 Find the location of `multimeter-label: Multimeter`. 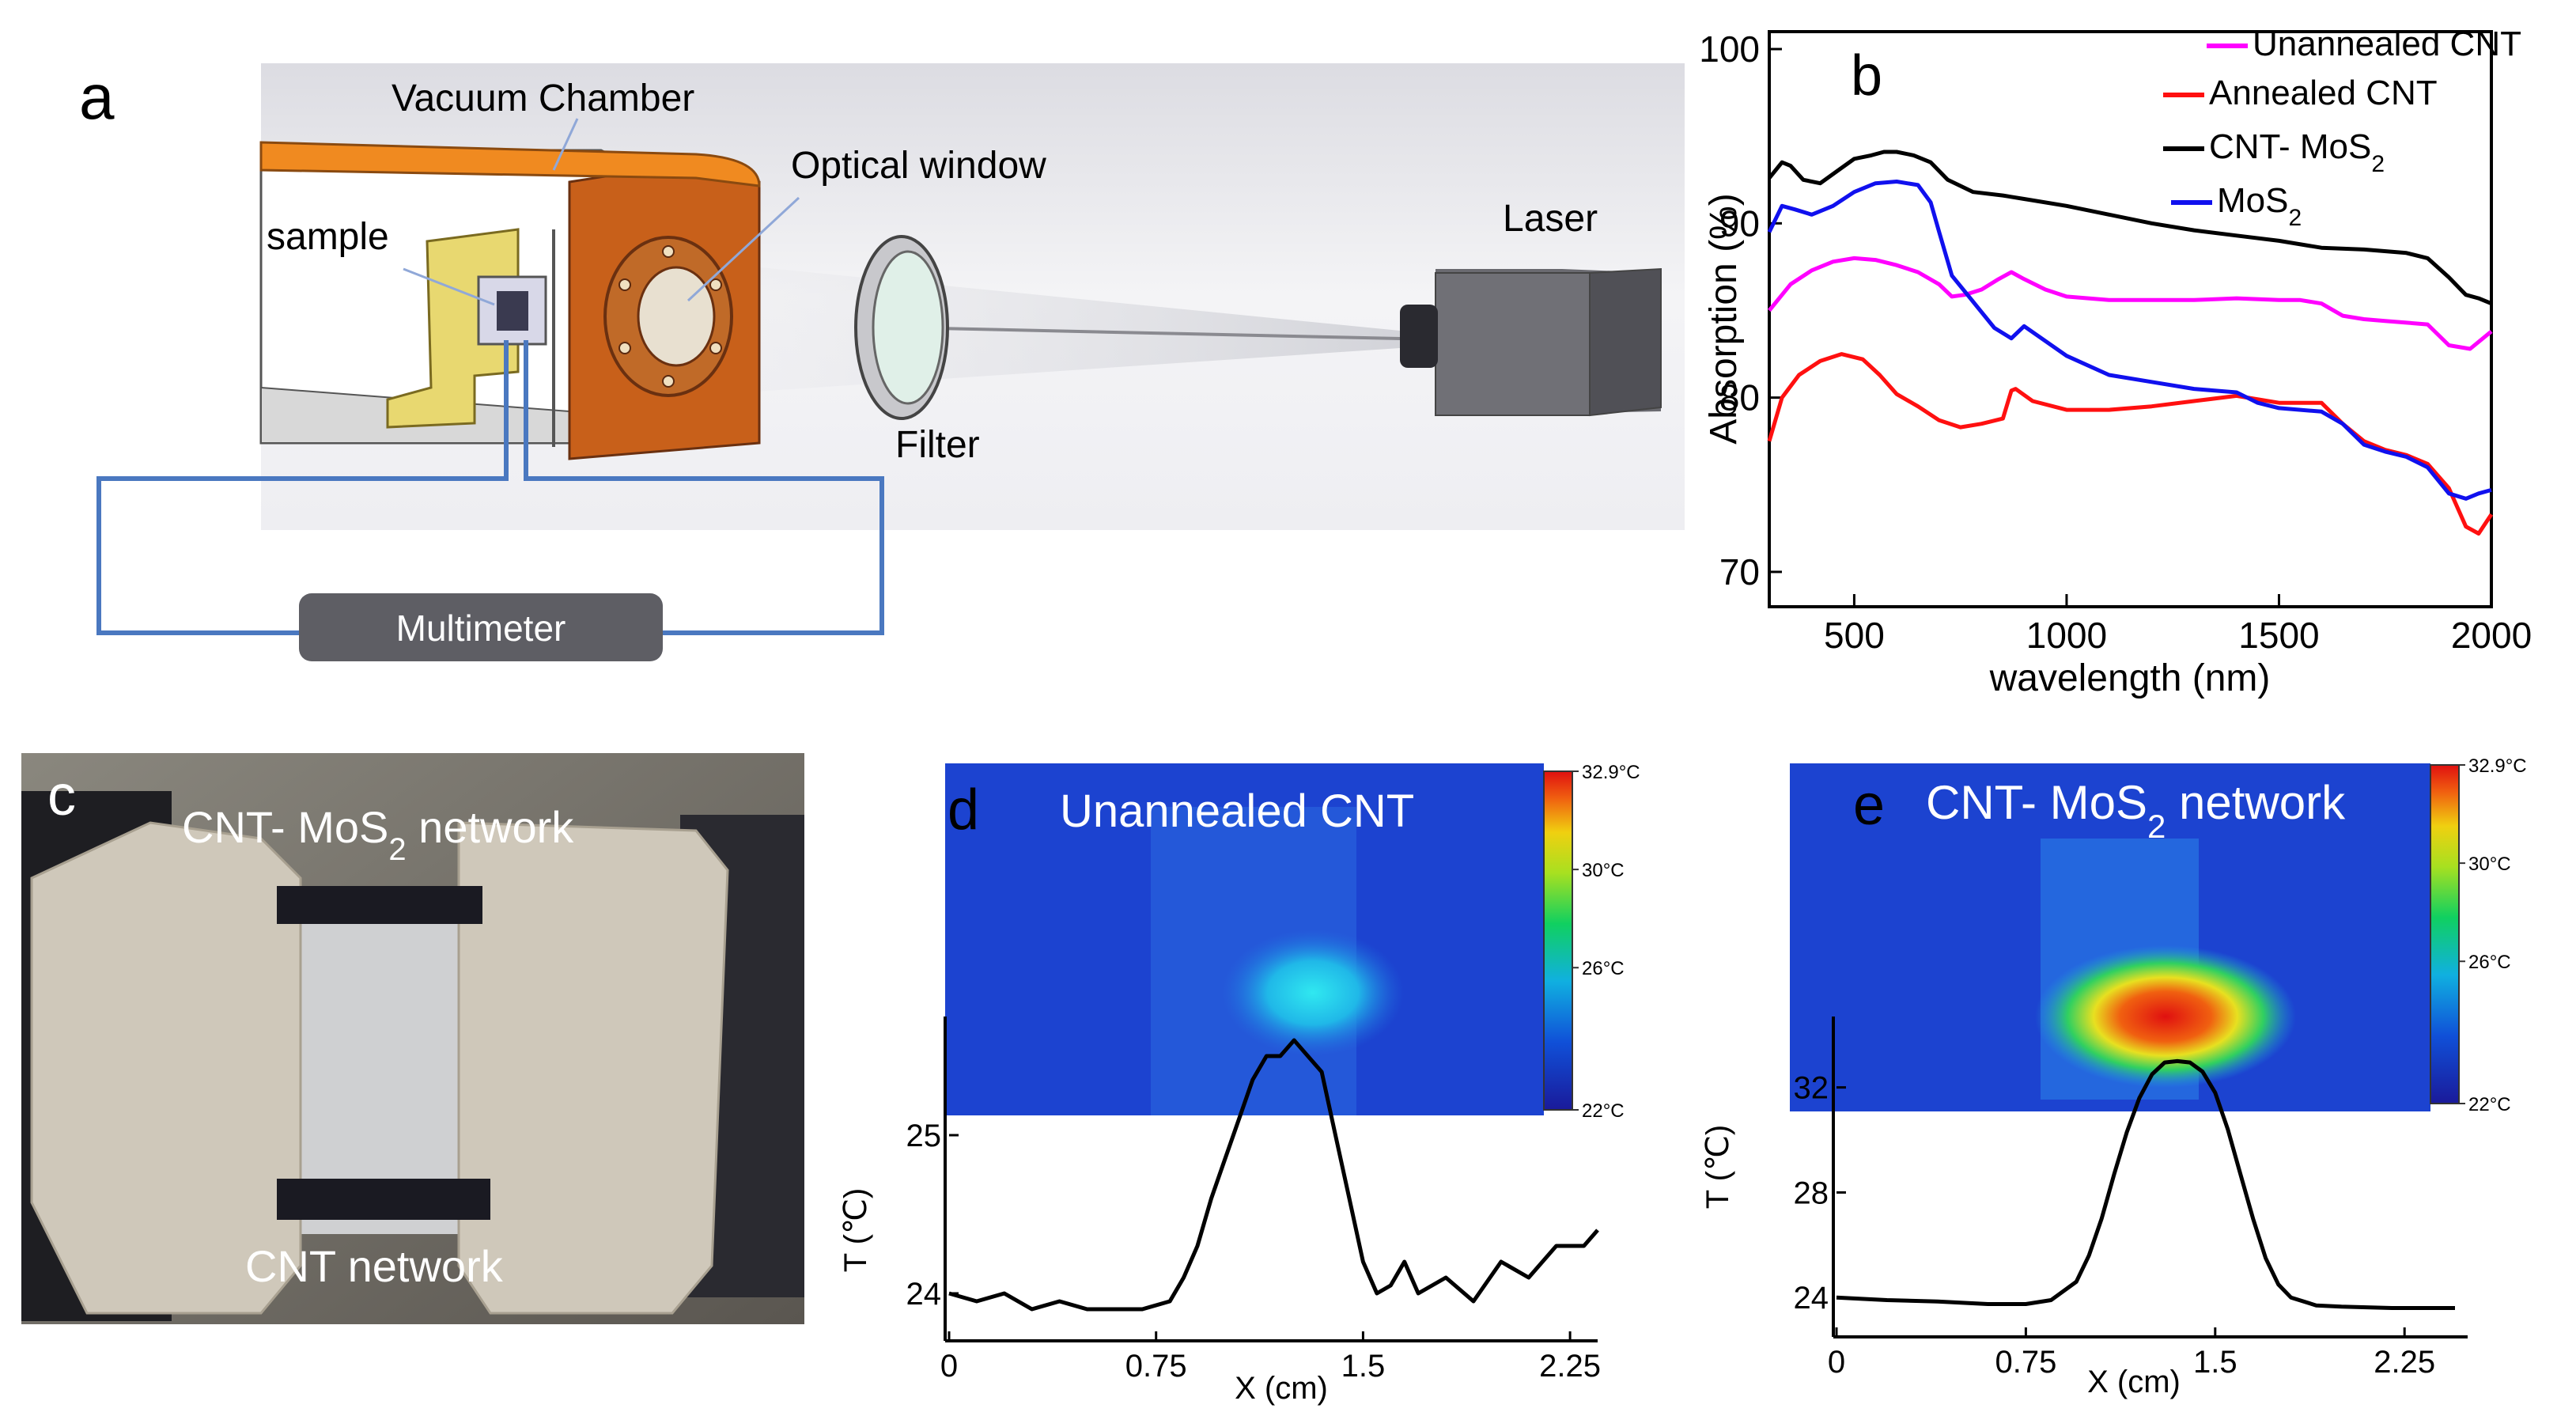

multimeter-label: Multimeter is located at coordinates (481, 628).